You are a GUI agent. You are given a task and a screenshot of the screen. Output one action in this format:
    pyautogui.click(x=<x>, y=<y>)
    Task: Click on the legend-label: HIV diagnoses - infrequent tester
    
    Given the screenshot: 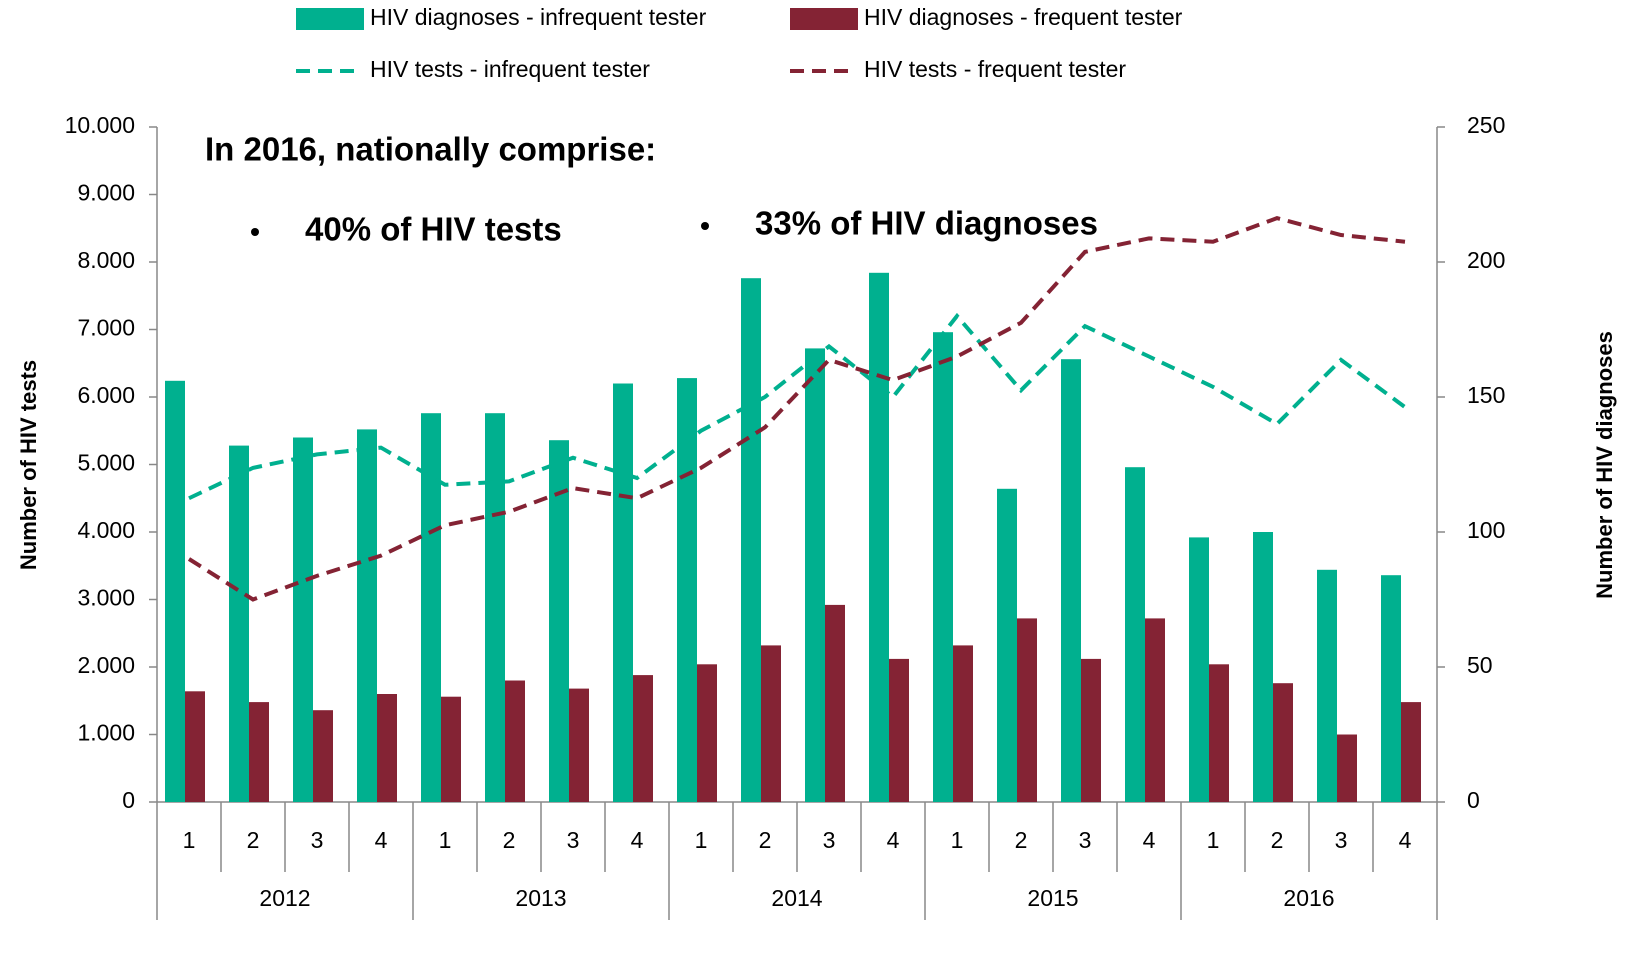 What is the action you would take?
    pyautogui.click(x=538, y=17)
    